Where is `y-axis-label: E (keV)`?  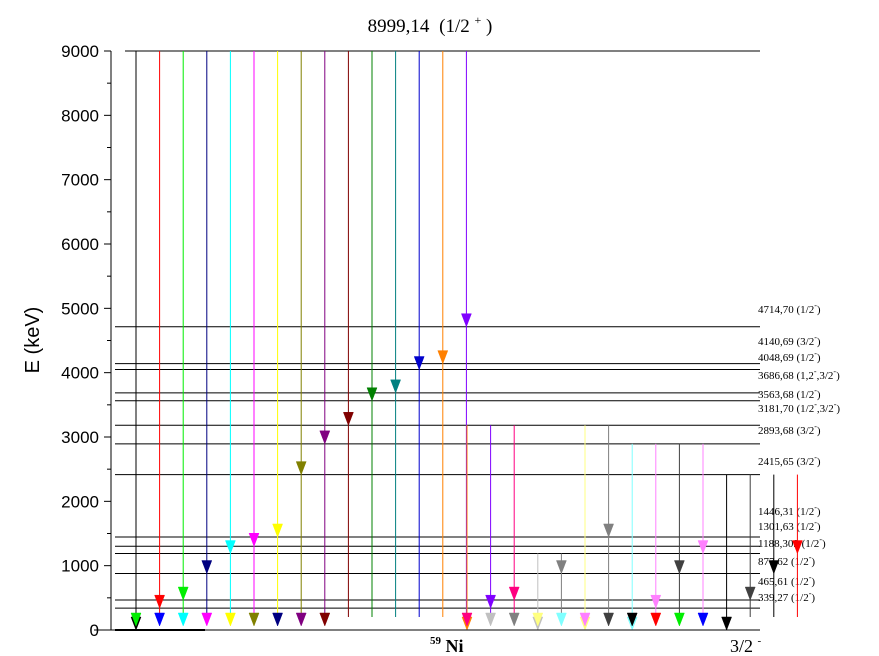
y-axis-label: E (keV) is located at coordinates (33, 340).